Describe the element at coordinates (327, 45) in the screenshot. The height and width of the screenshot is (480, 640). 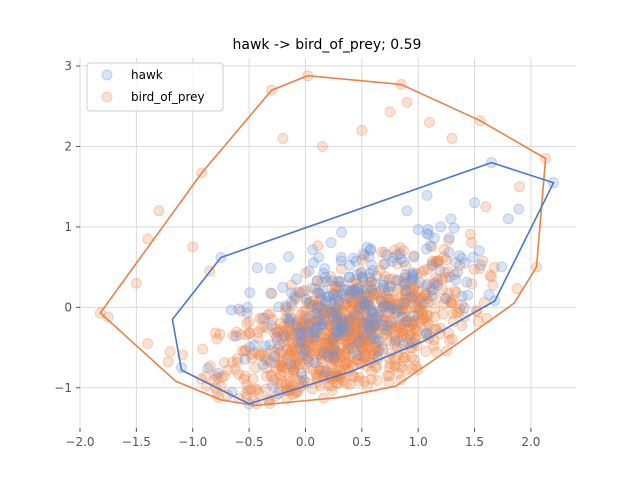
I see `chart-title: hawk -> bird_of_prey; 0.59` at that location.